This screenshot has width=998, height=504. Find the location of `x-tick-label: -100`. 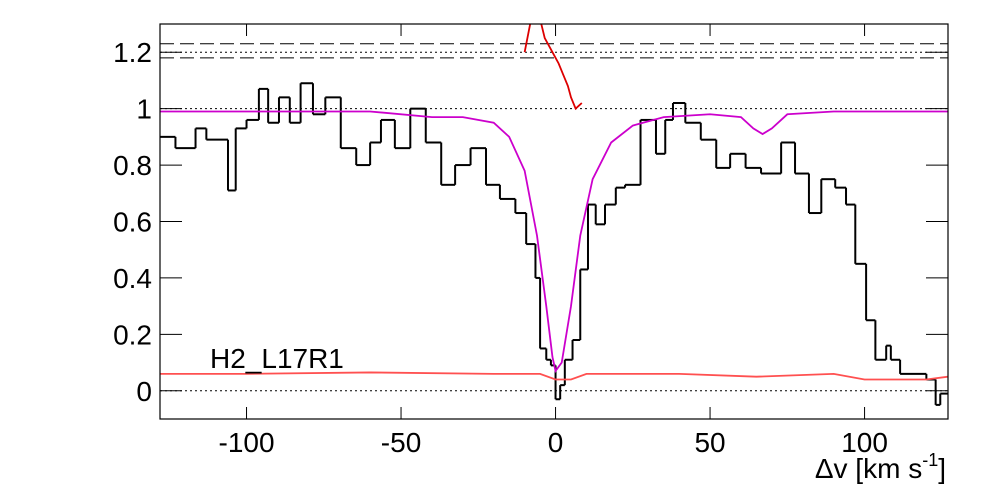

x-tick-label: -100 is located at coordinates (247, 442).